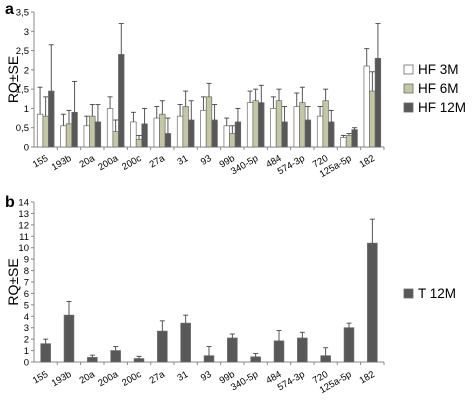  I want to click on chart-b-x-tick-label: 182, so click(367, 377).